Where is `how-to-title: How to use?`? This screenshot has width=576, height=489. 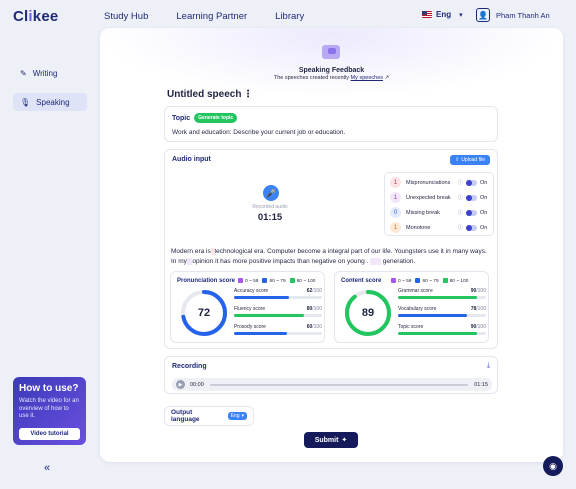 how-to-title: How to use? is located at coordinates (49, 388).